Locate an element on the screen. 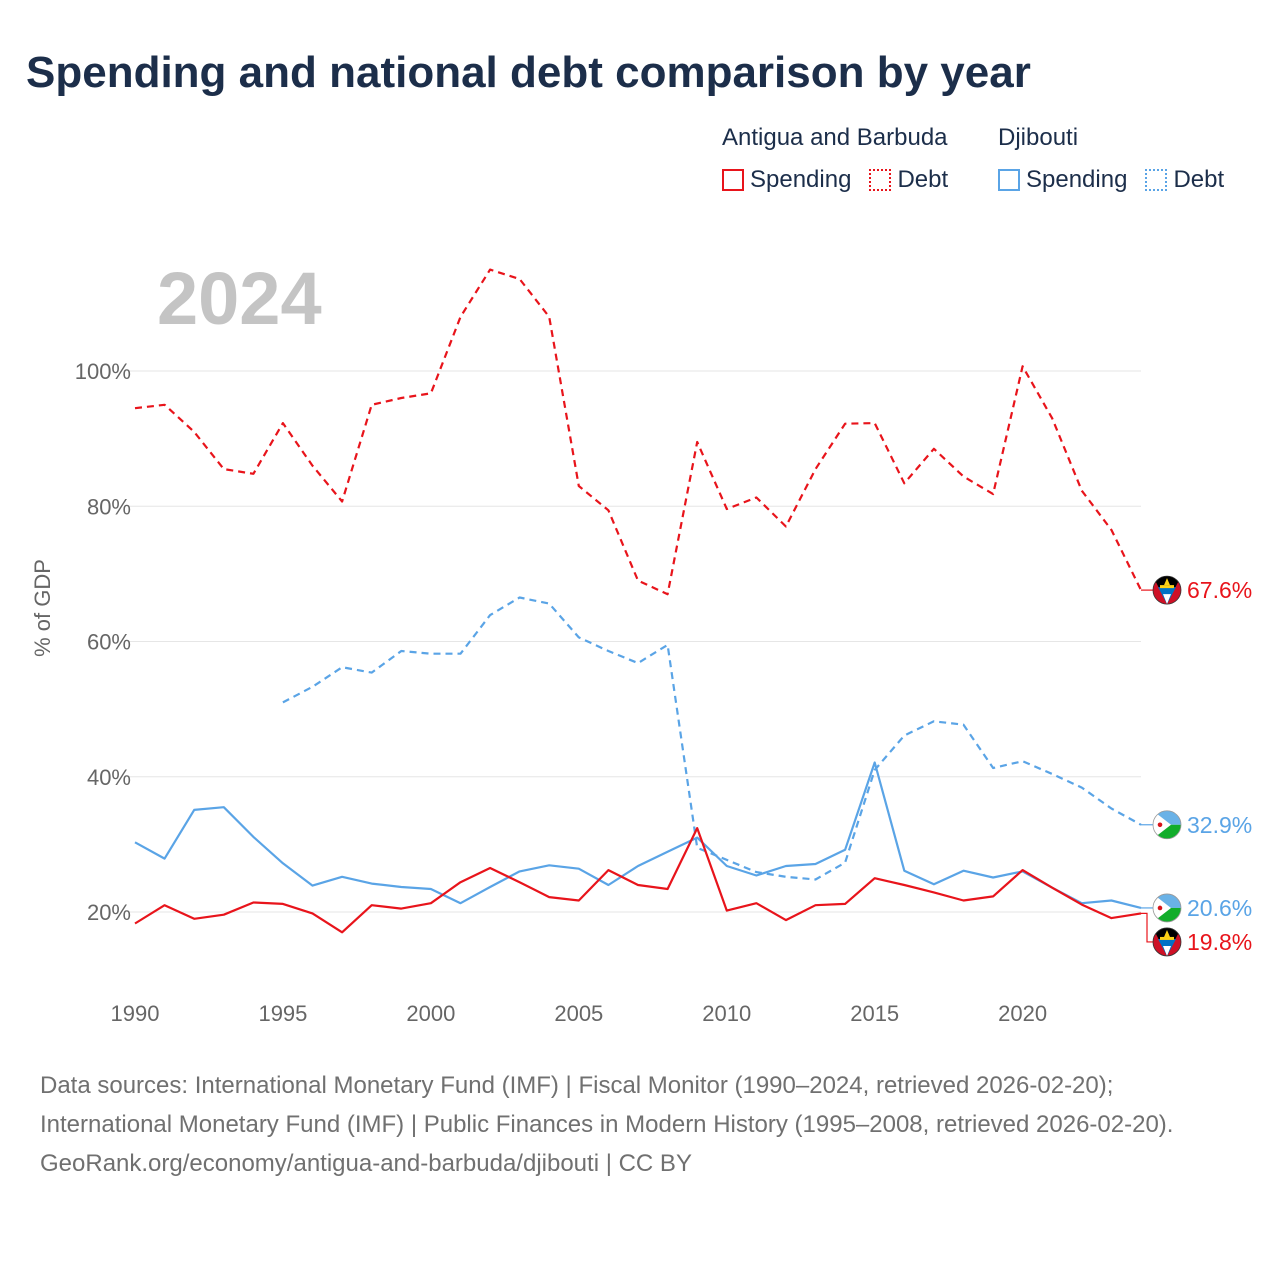  x-tick-label: 2020 is located at coordinates (1022, 1013).